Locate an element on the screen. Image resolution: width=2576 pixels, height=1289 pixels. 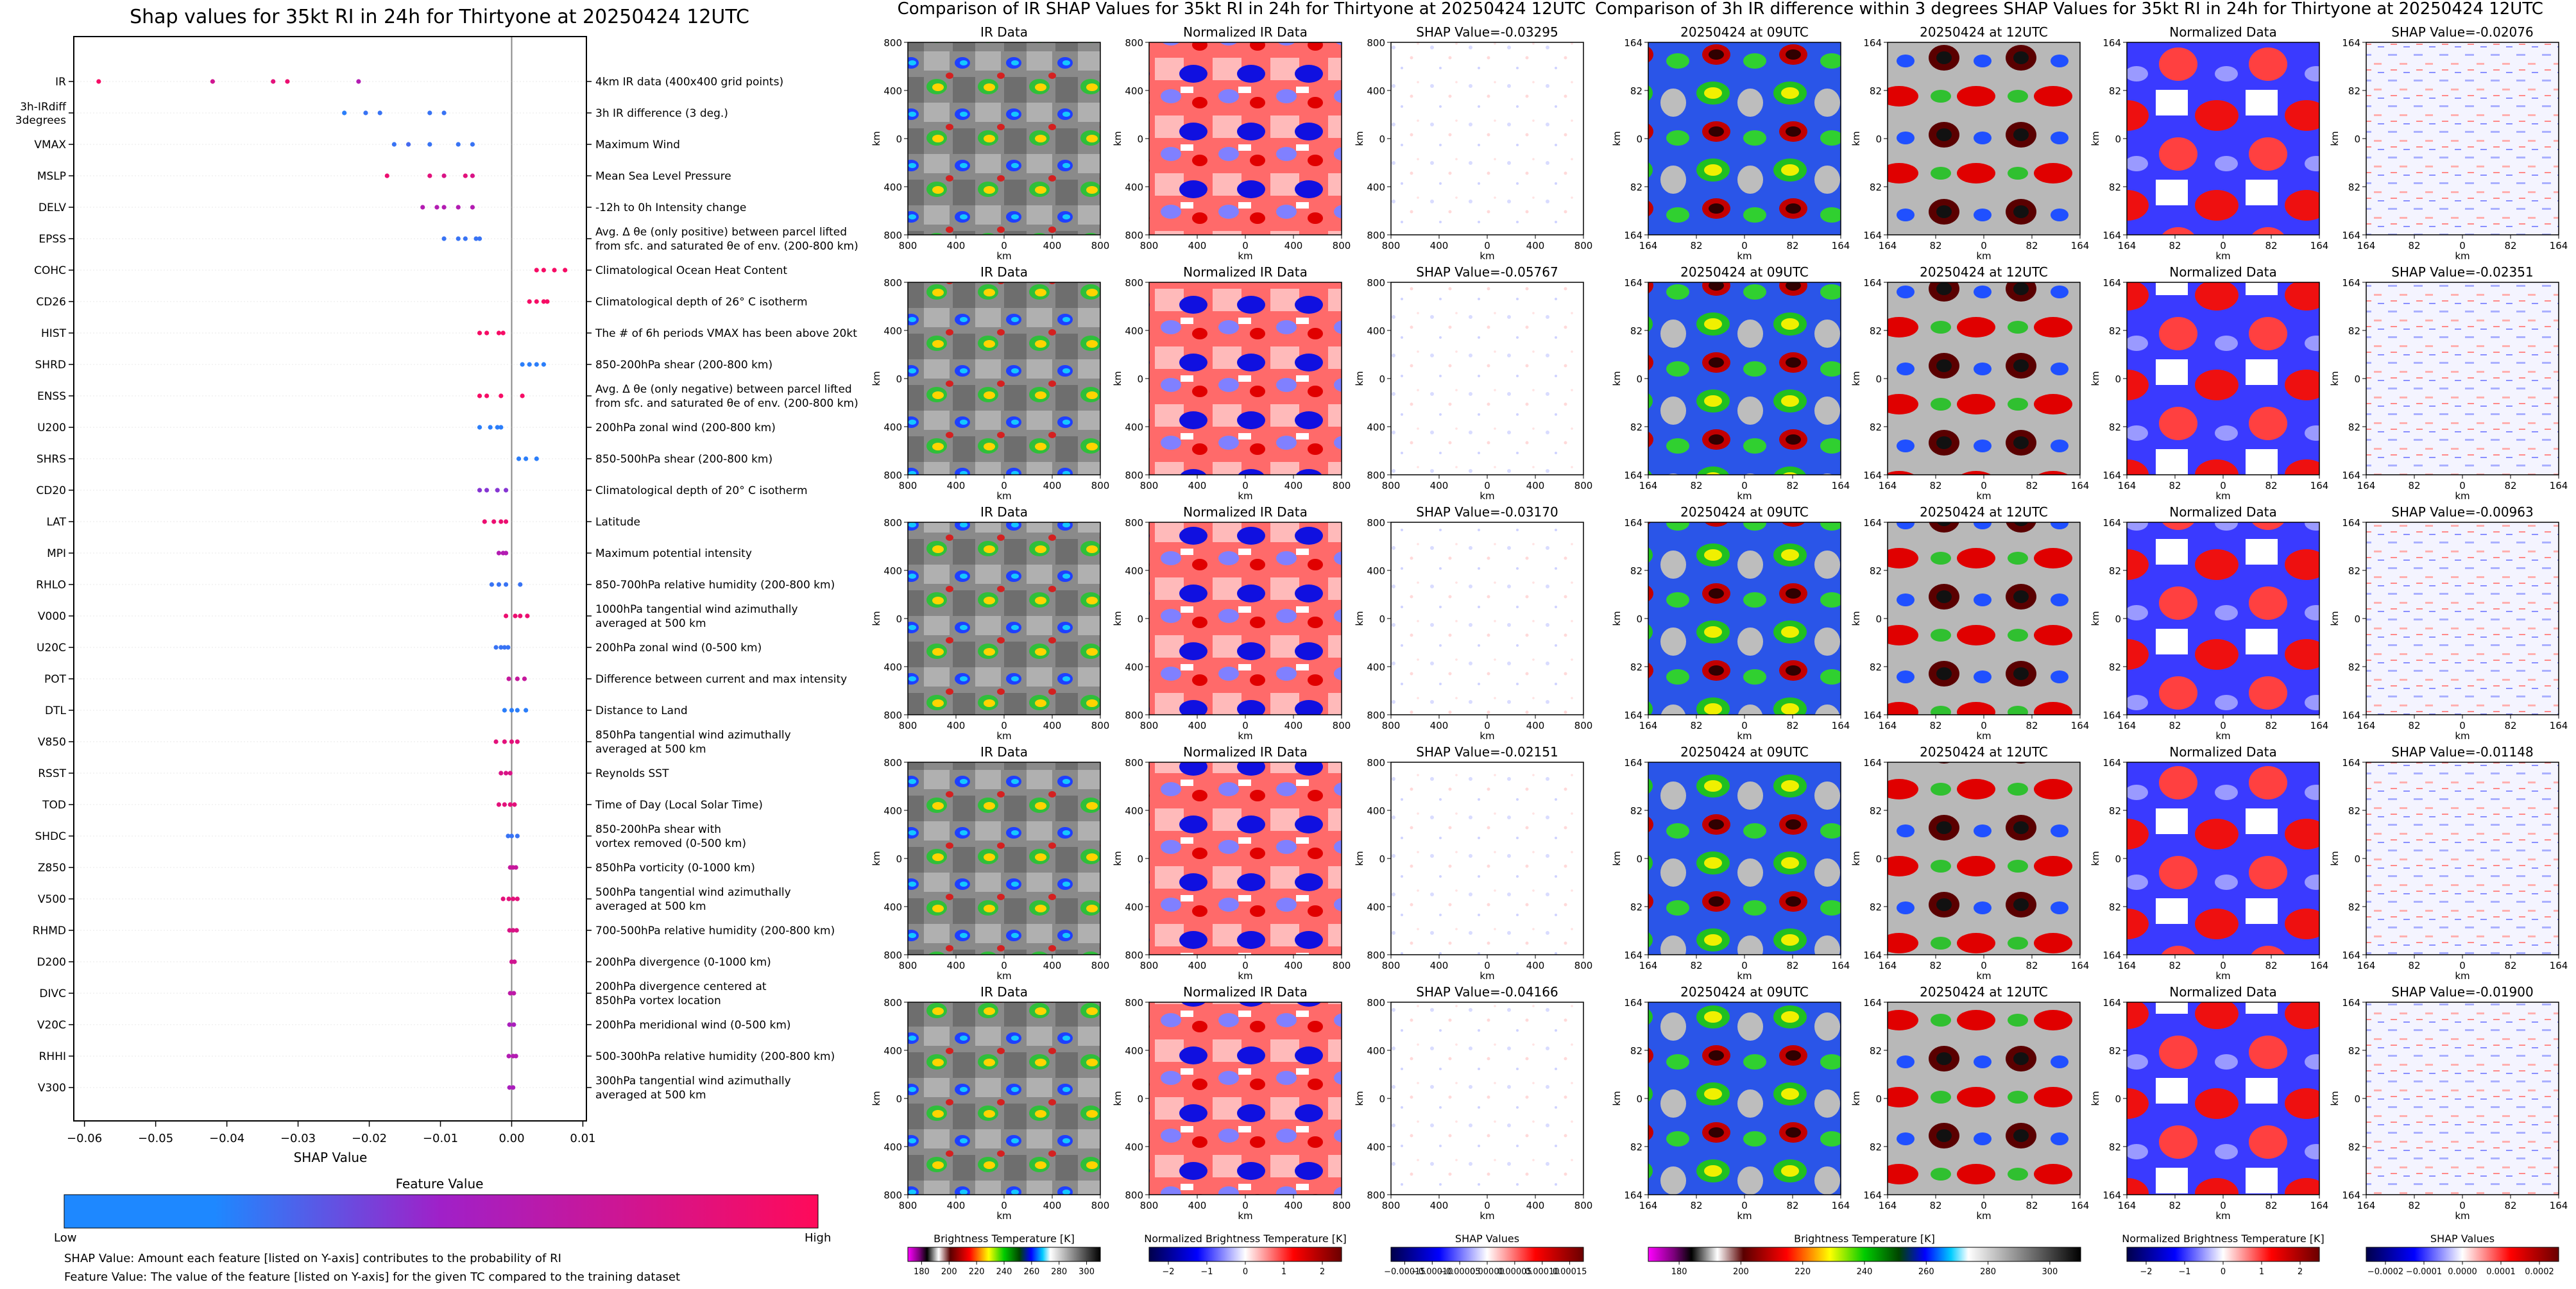
feature-colorbar-title: Feature Value is located at coordinates (440, 1183).